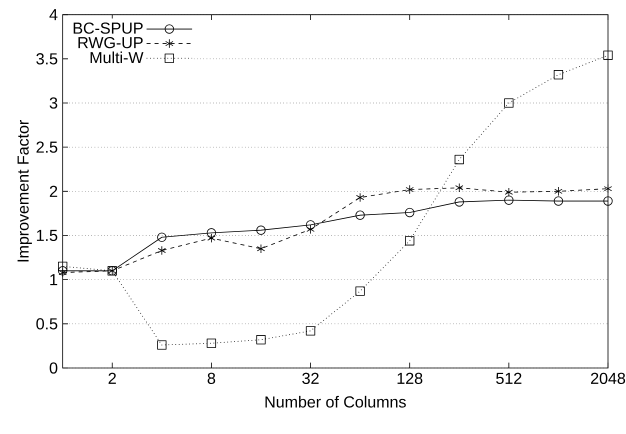  What do you see at coordinates (47, 236) in the screenshot?
I see `y-tick-label: 1.5` at bounding box center [47, 236].